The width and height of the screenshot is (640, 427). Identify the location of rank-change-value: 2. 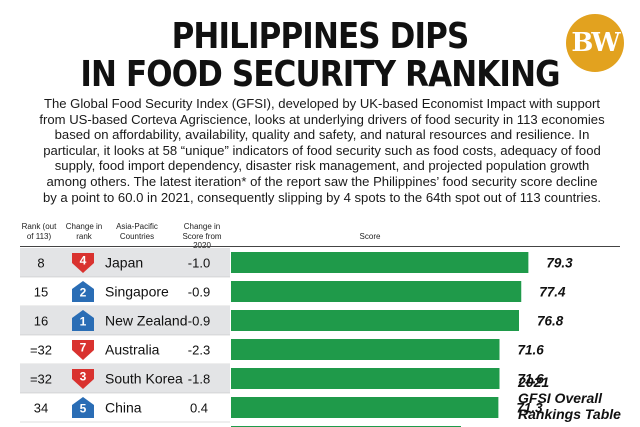
(83, 293).